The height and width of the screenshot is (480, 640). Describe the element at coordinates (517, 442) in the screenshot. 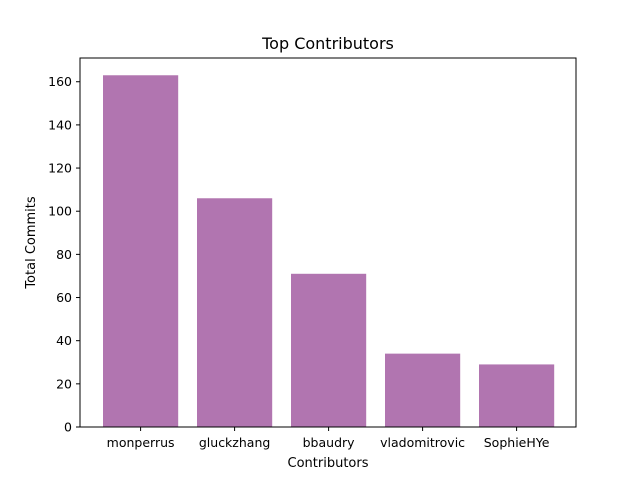

I see `x-tick-label: SophieHYe` at that location.